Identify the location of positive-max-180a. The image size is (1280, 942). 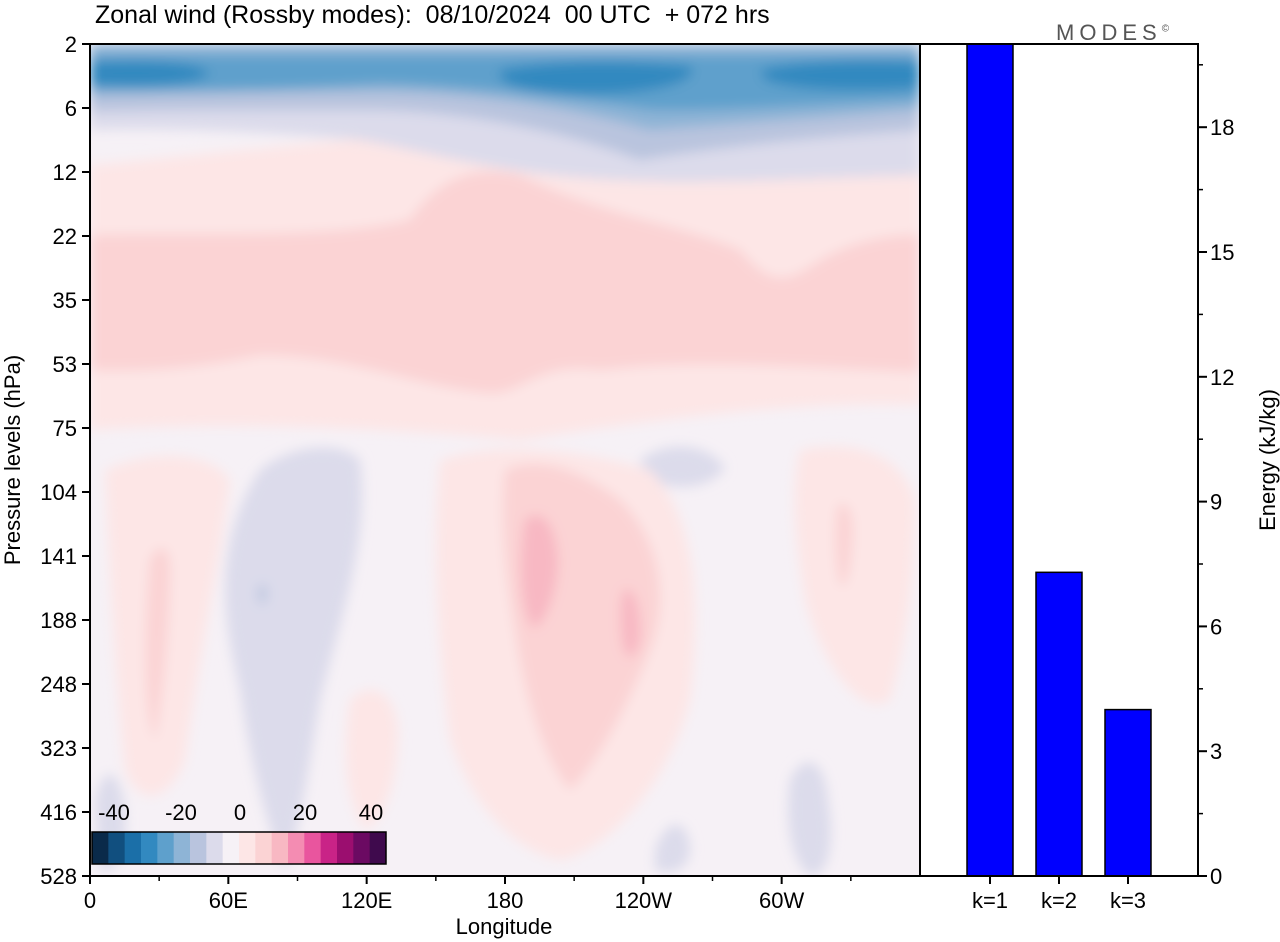
(539, 571).